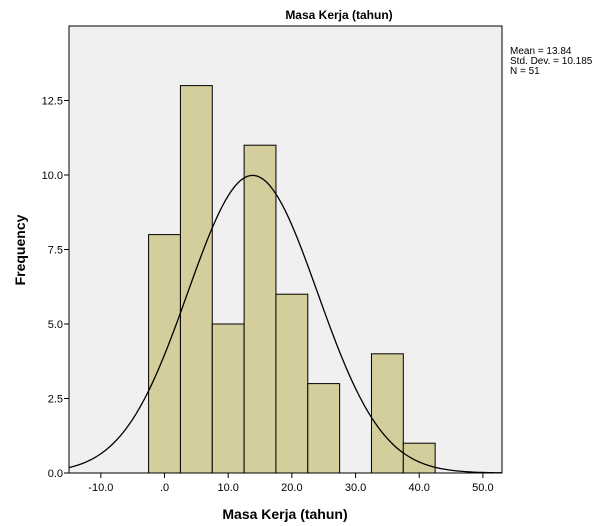 The image size is (606, 526). Describe the element at coordinates (227, 488) in the screenshot. I see `x-tick-label: 10.0` at that location.